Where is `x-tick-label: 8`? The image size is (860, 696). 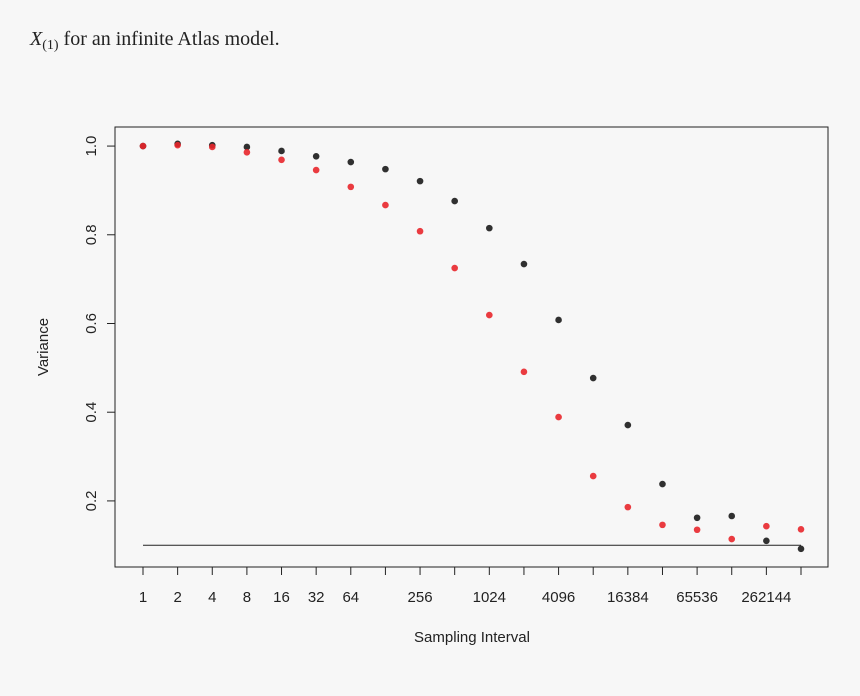 x-tick-label: 8 is located at coordinates (247, 597).